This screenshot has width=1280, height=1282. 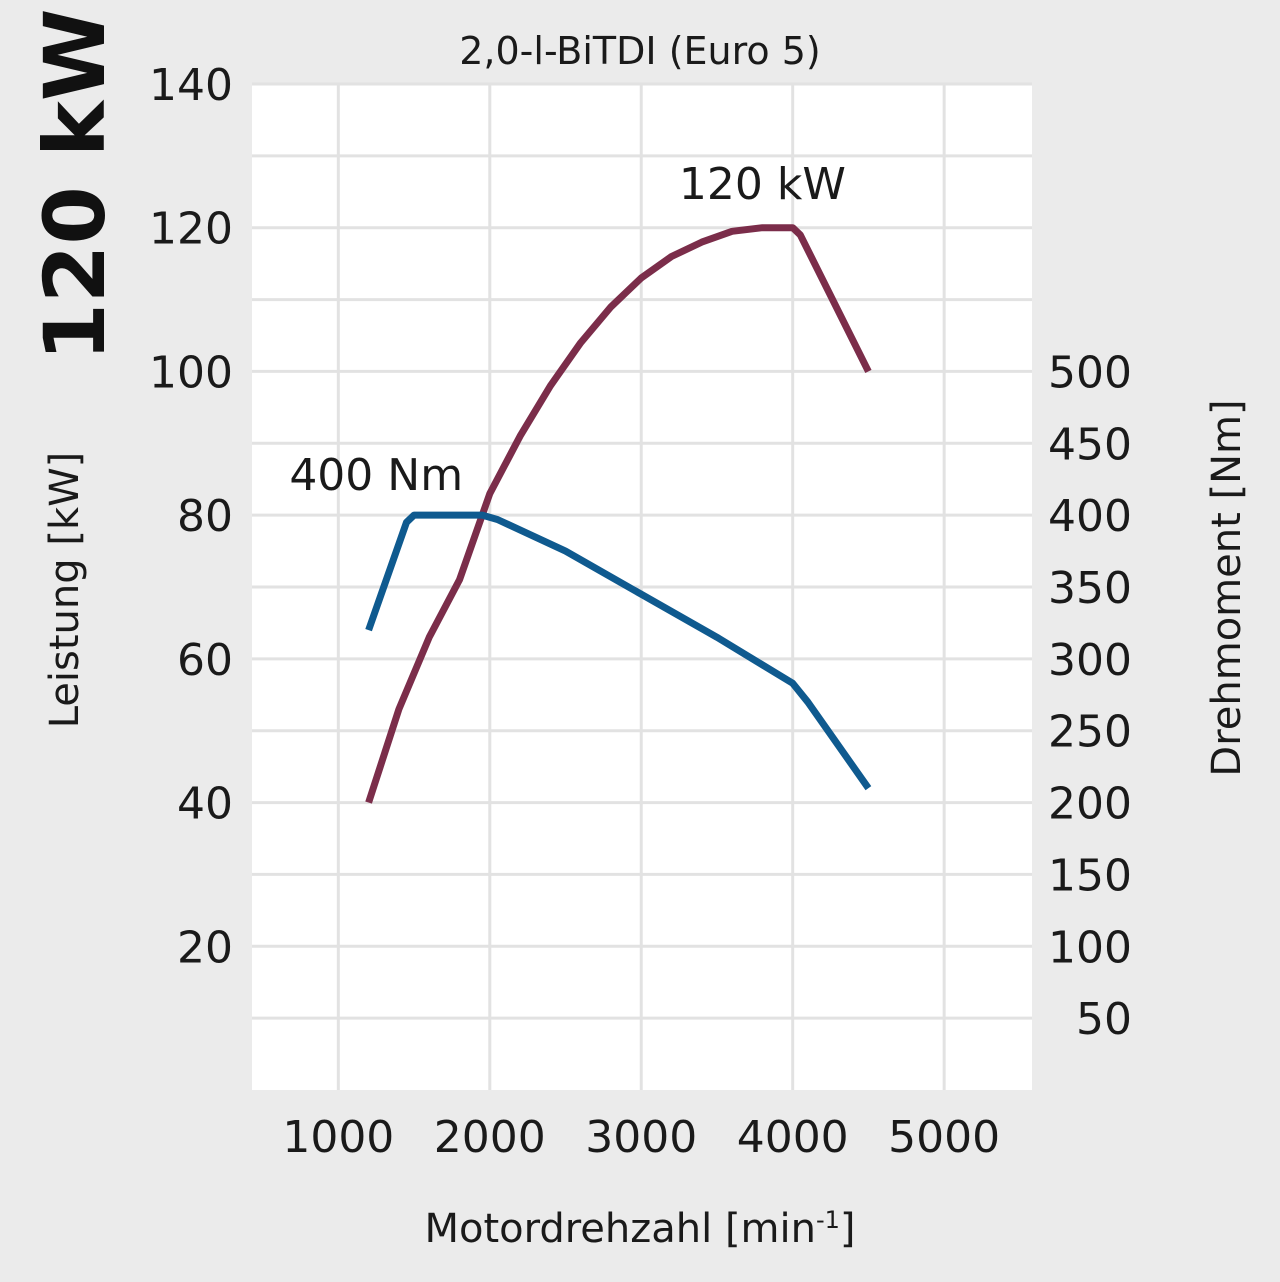 I want to click on y-right-tick-label: 400, so click(x=1090, y=516).